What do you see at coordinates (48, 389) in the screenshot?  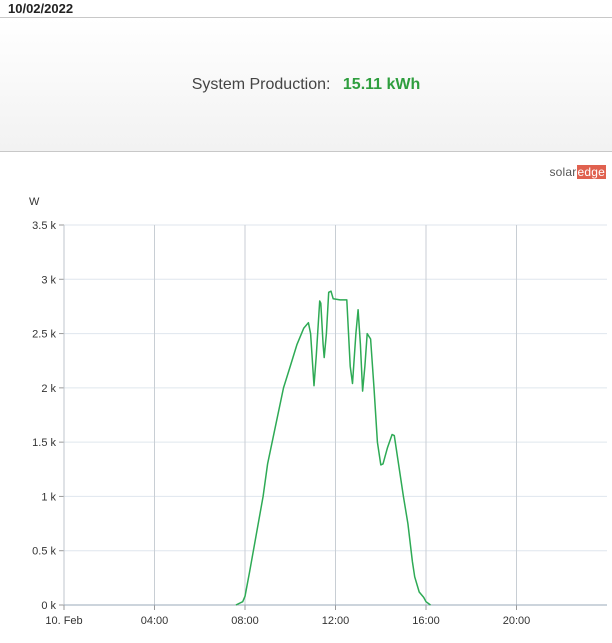 I see `y-tick-label: 2 k` at bounding box center [48, 389].